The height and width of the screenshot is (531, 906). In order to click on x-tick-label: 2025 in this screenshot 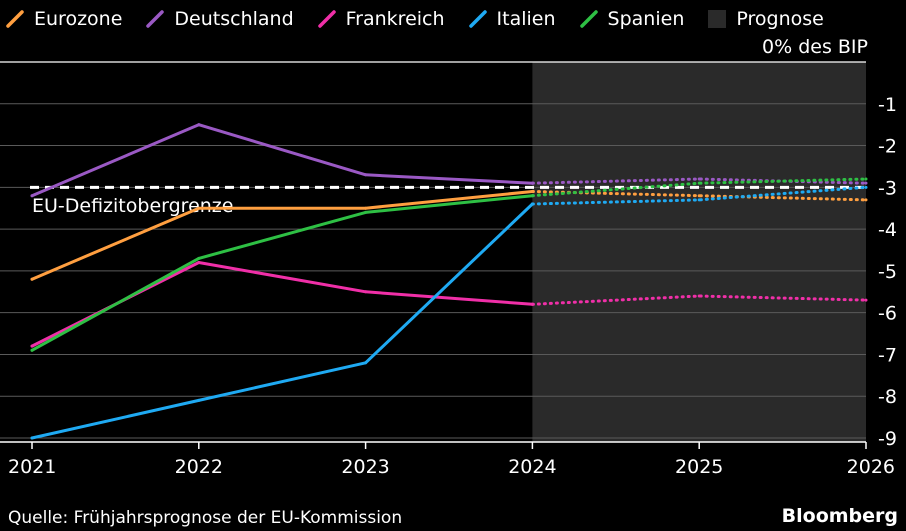, I will do `click(699, 467)`.